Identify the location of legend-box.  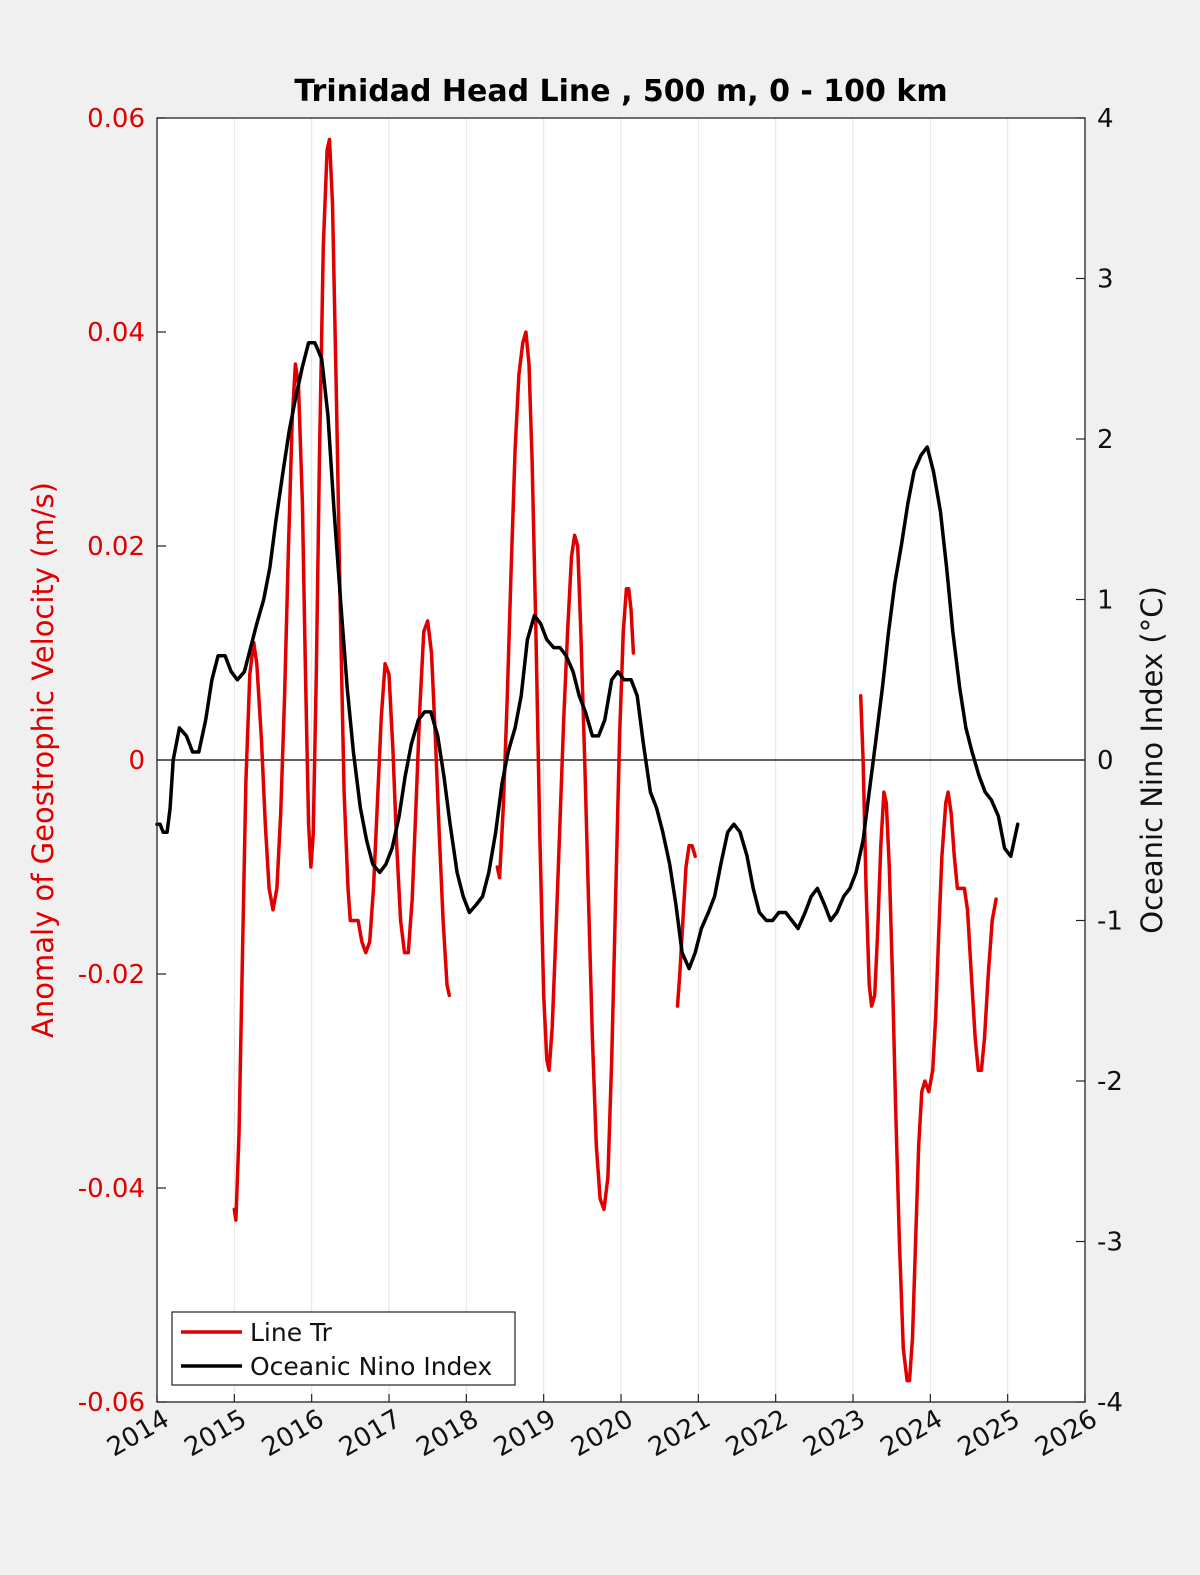
(343, 1348).